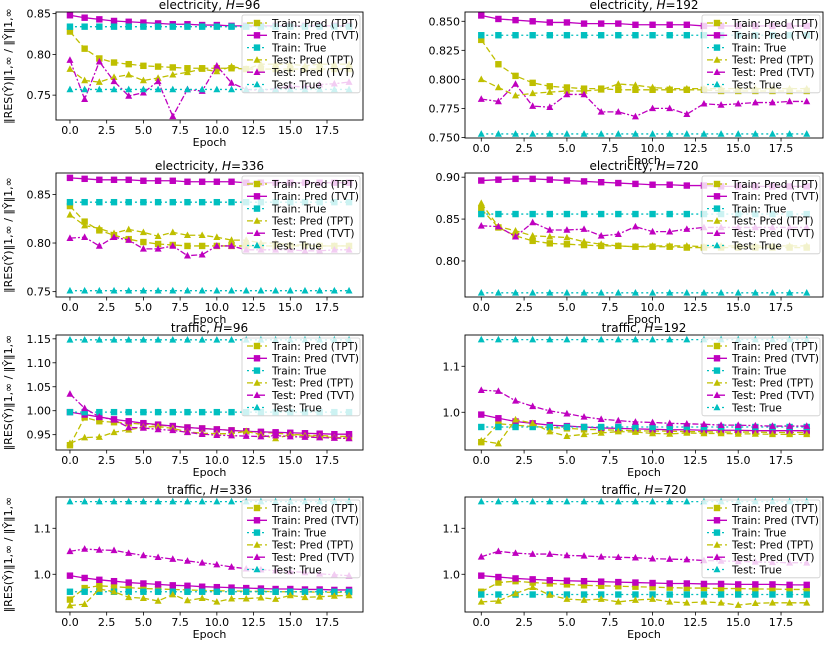 This screenshot has width=830, height=646. I want to click on y-tick-label: 0.850, so click(445, 21).